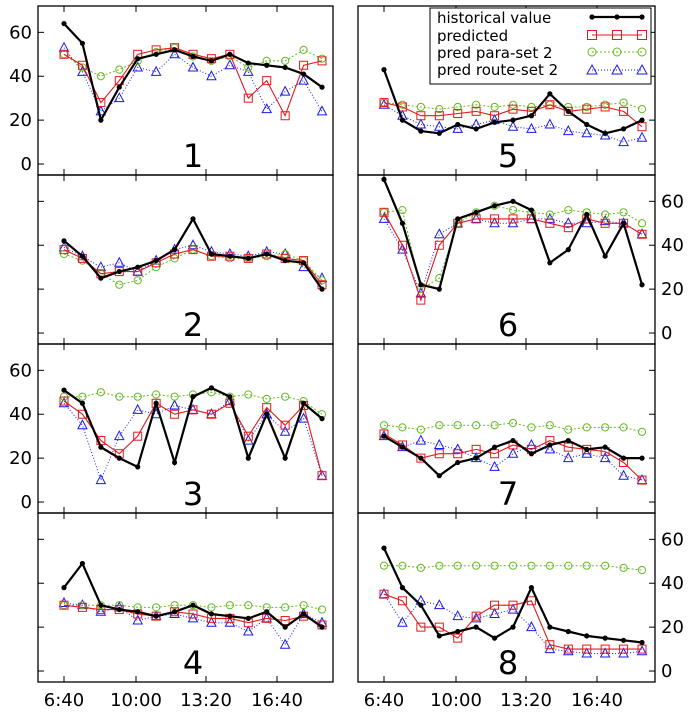 The width and height of the screenshot is (697, 713). Describe the element at coordinates (185, 597) in the screenshot. I see `panel-4: 4` at that location.